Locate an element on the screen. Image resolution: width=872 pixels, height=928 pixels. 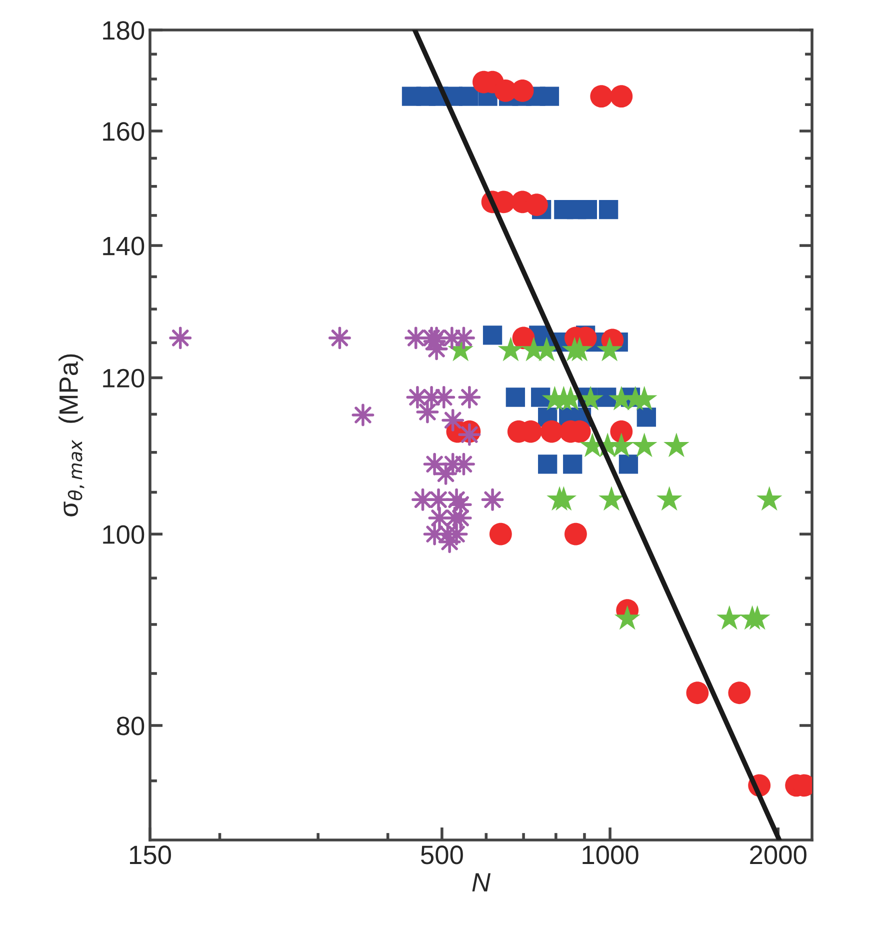
y-tick-label: 160 is located at coordinates (123, 131).